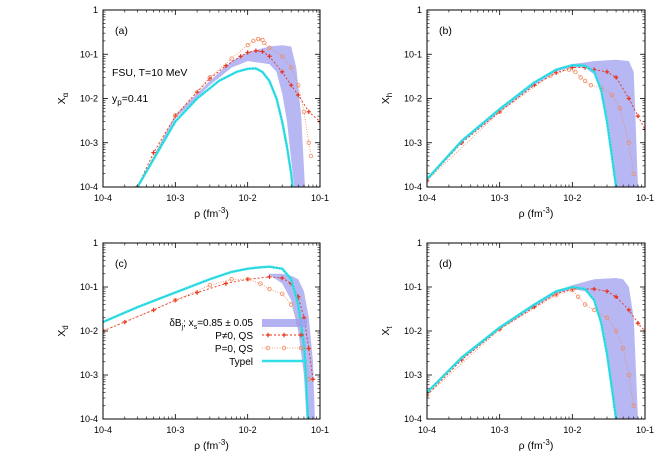 The height and width of the screenshot is (465, 664). I want to click on y-axis-label: Xh, so click(387, 98).